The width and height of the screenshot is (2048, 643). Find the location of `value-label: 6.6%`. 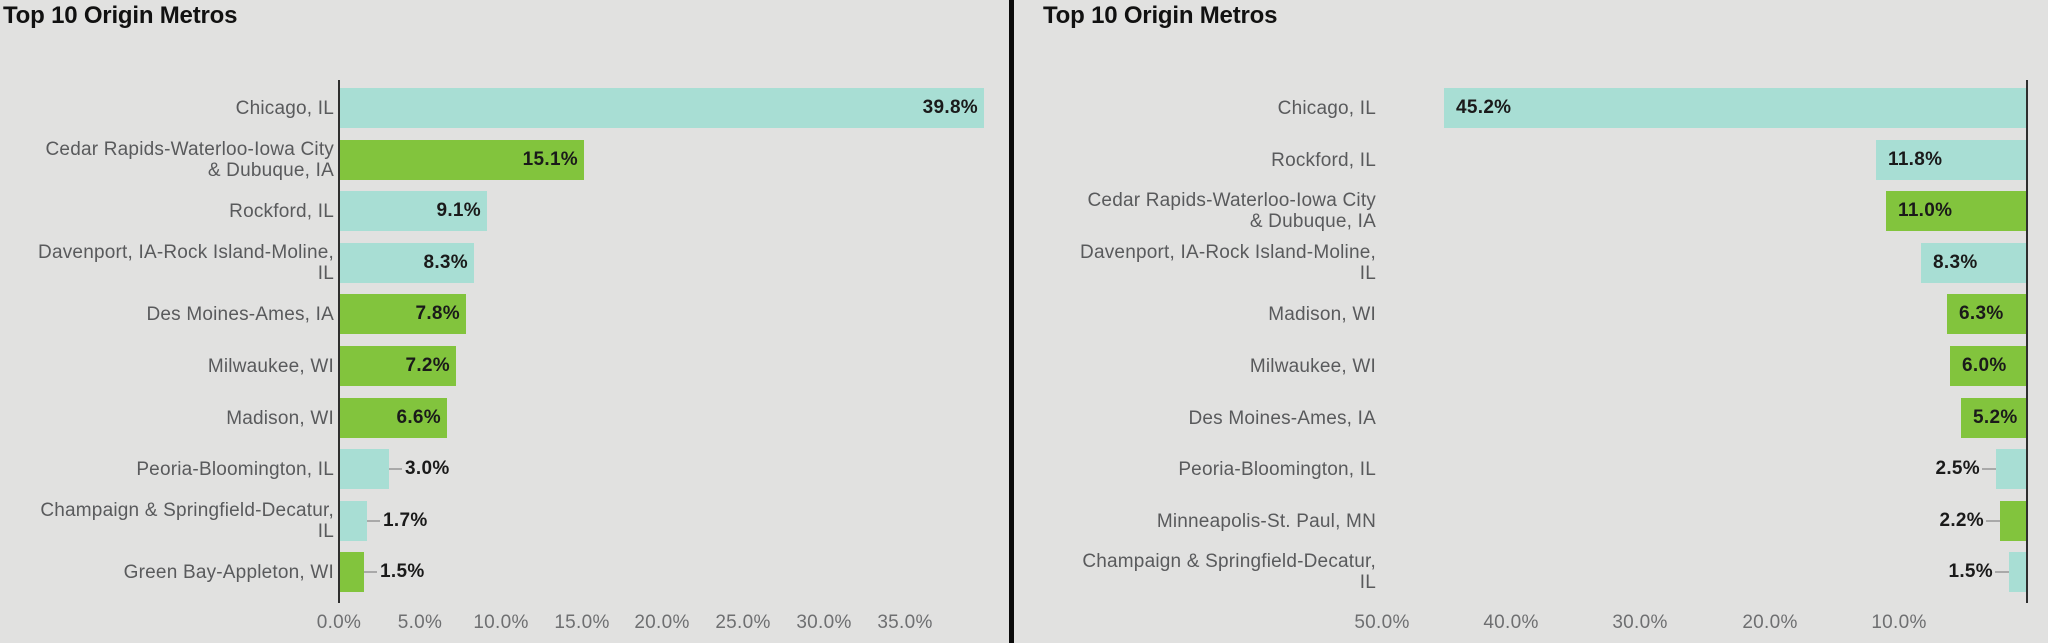

value-label: 6.6% is located at coordinates (418, 417).